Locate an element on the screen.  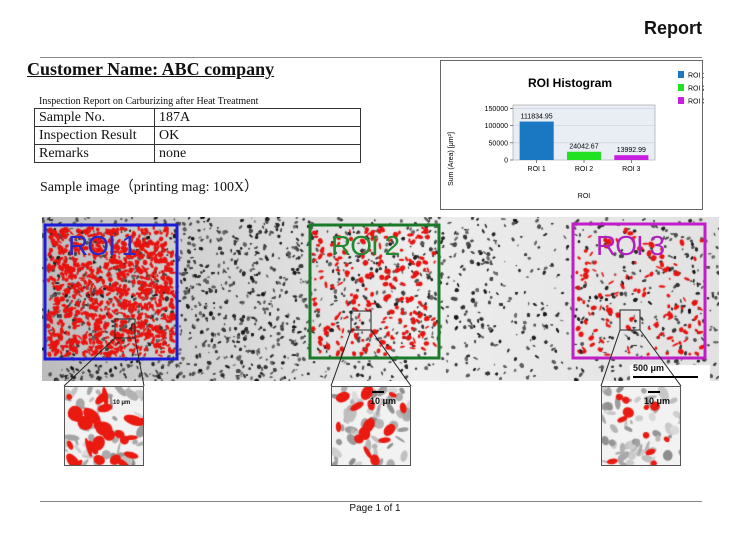
x-axis-label: ROI is located at coordinates (584, 196).